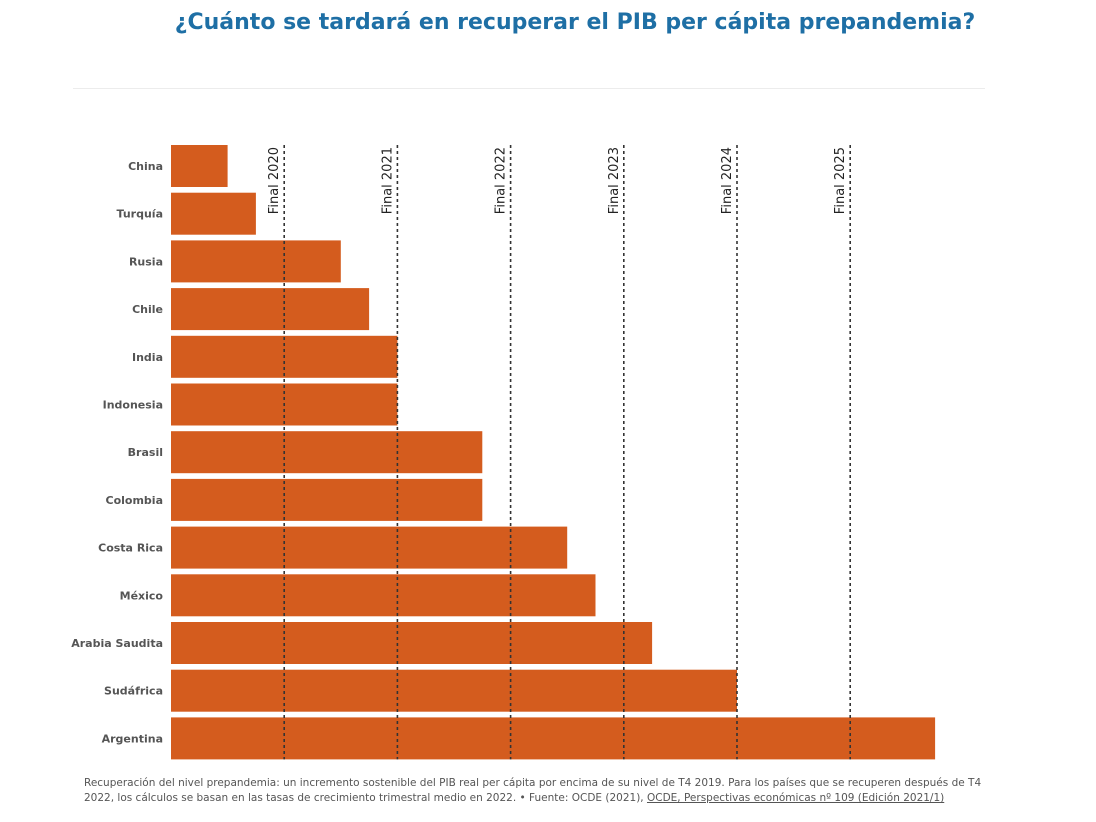 Image resolution: width=1096 pixels, height=822 pixels. Describe the element at coordinates (147, 309) in the screenshot. I see `category-label-3: Chile` at that location.